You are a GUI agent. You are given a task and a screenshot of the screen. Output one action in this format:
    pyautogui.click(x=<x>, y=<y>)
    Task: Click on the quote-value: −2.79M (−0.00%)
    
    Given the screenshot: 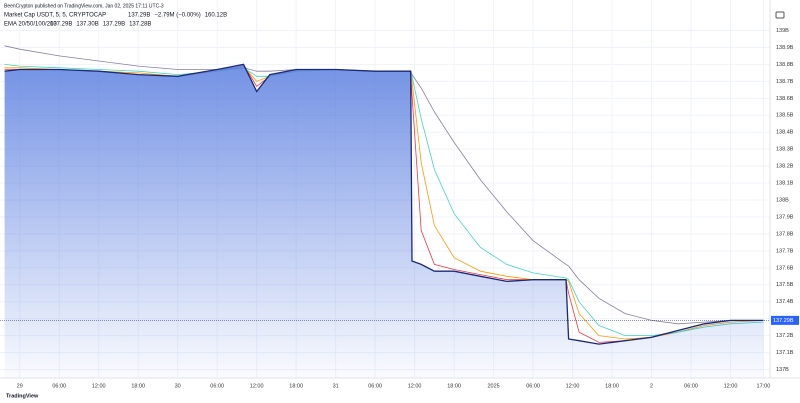 What is the action you would take?
    pyautogui.click(x=177, y=16)
    